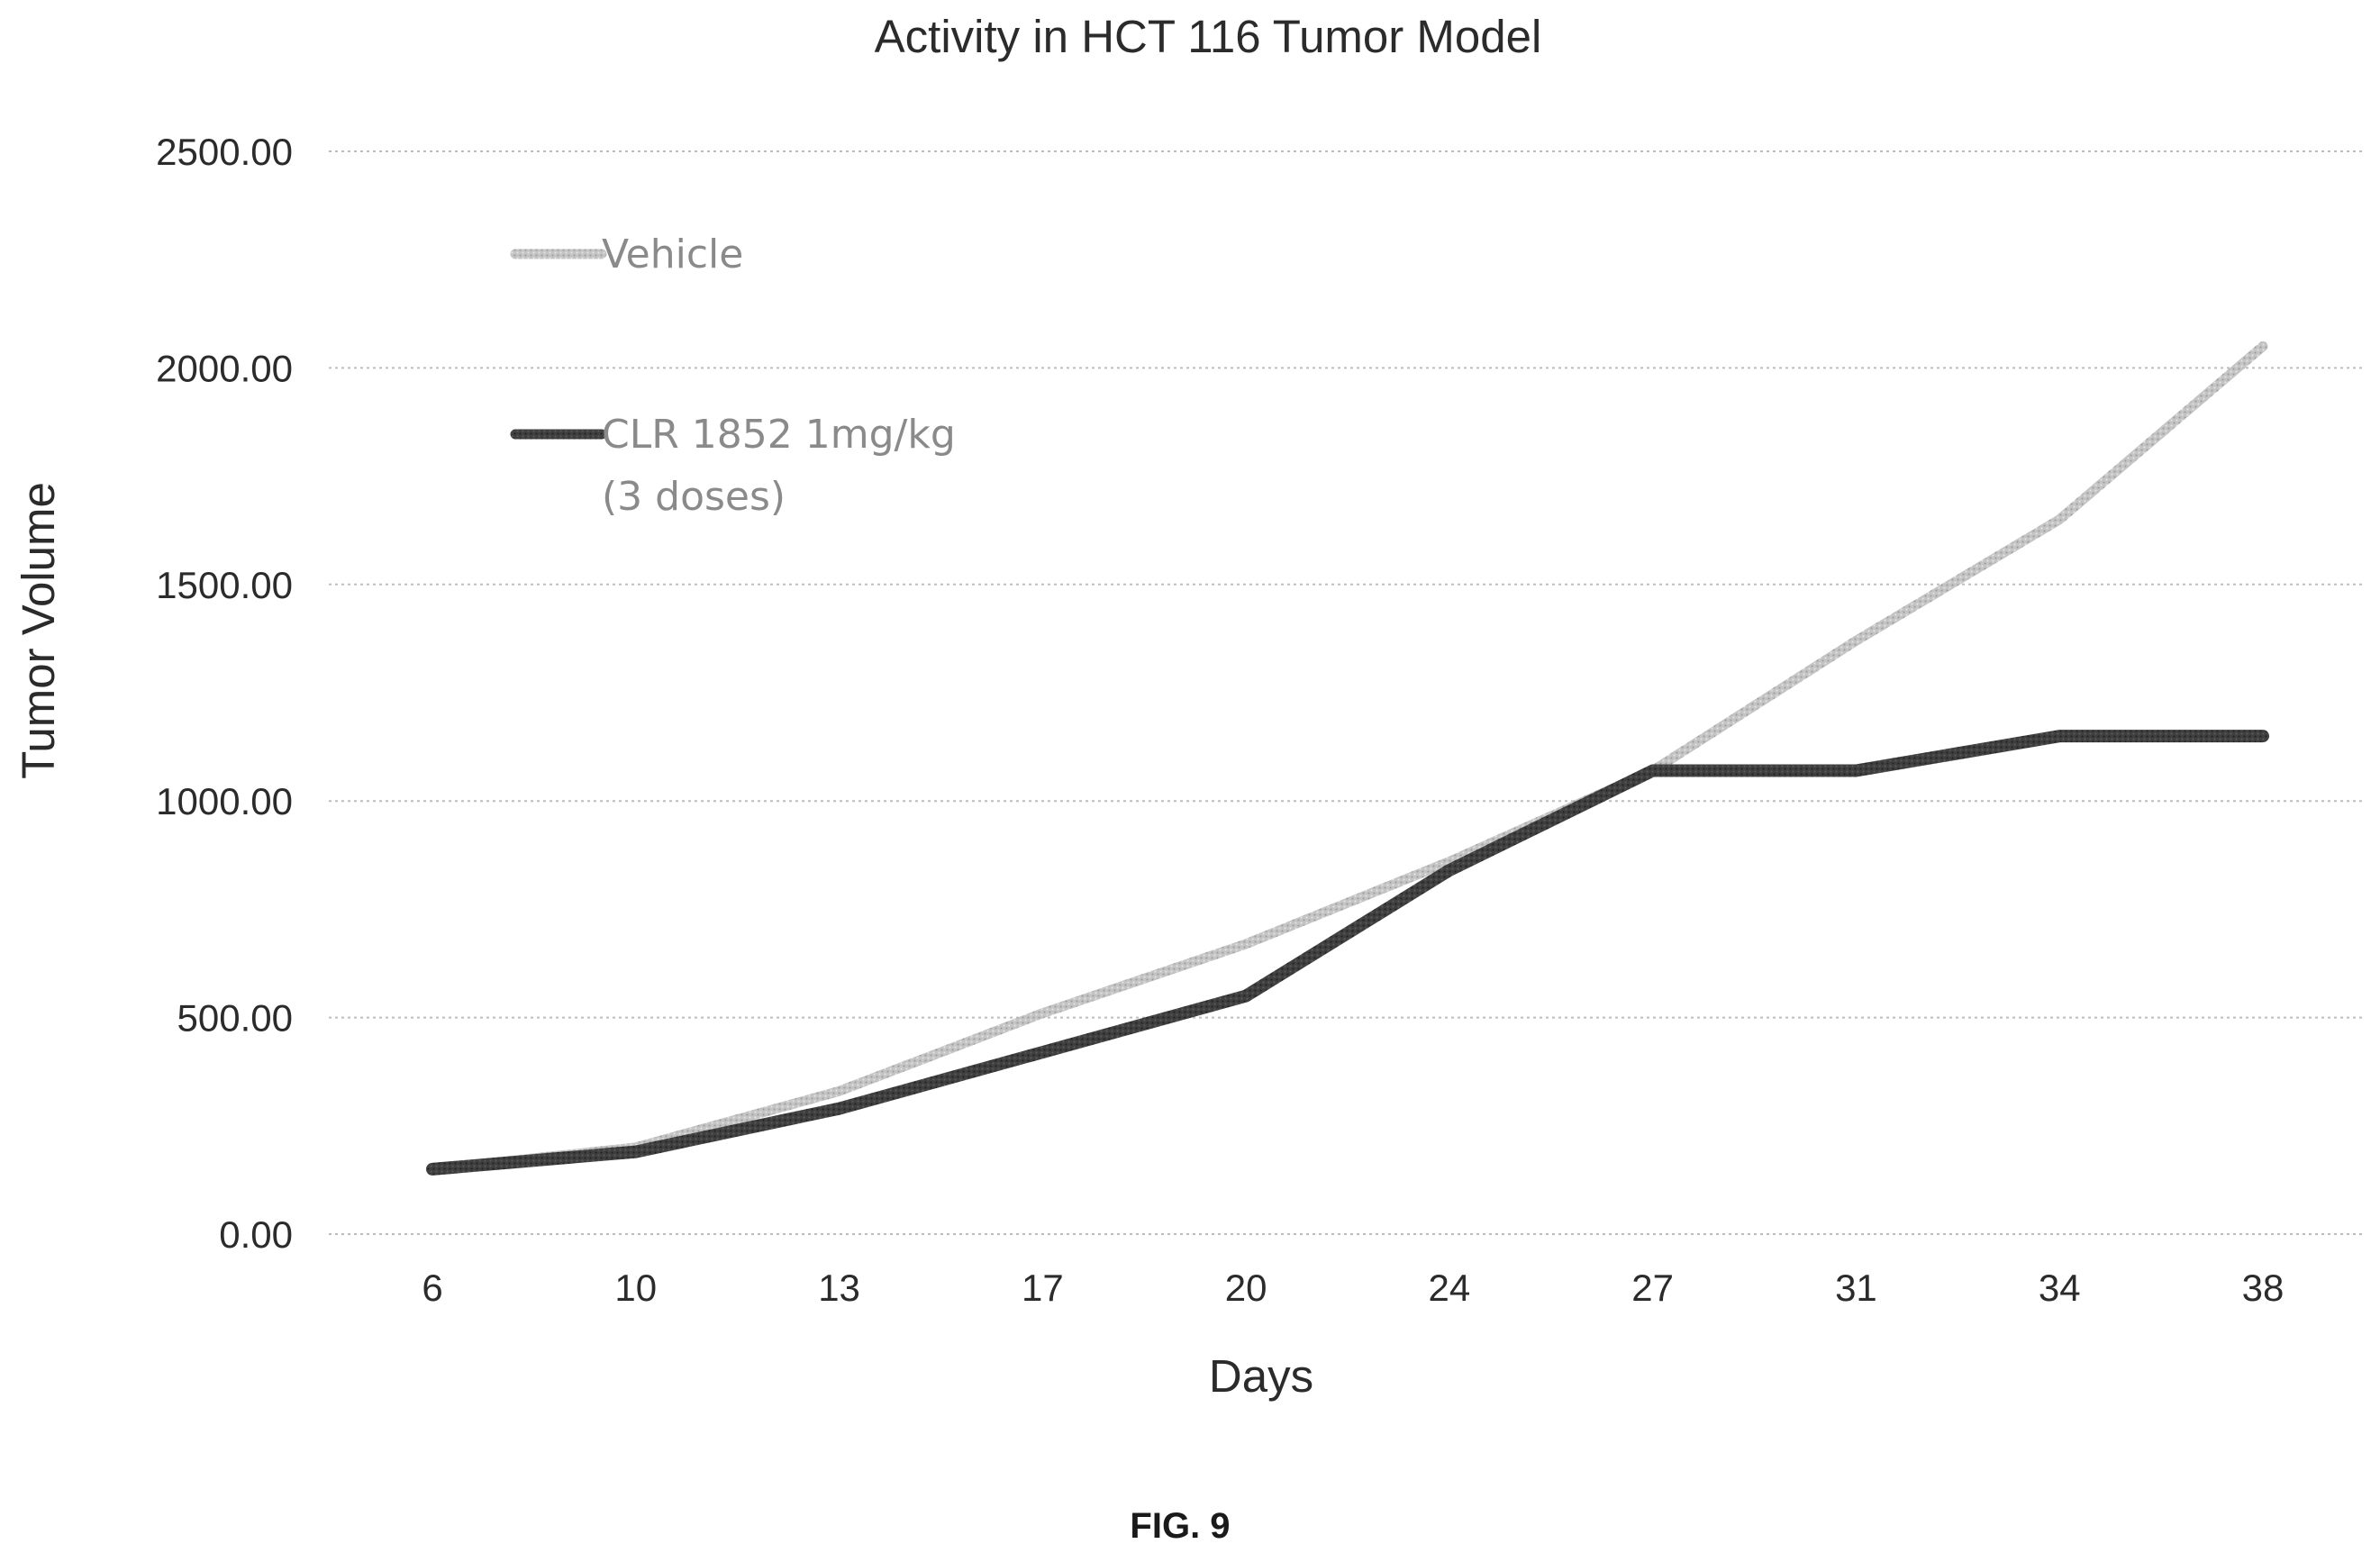 This screenshot has width=2380, height=1553. I want to click on y-tick-label: 0.00, so click(256, 1234).